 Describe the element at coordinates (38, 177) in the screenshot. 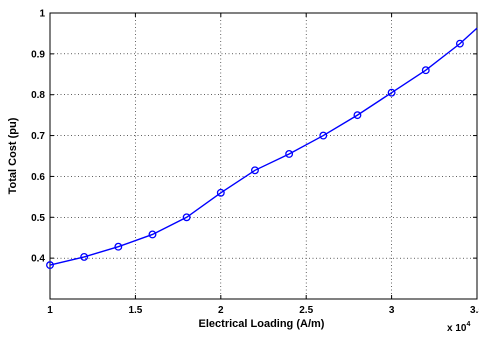

I see `y-tick-label: 0.6` at that location.